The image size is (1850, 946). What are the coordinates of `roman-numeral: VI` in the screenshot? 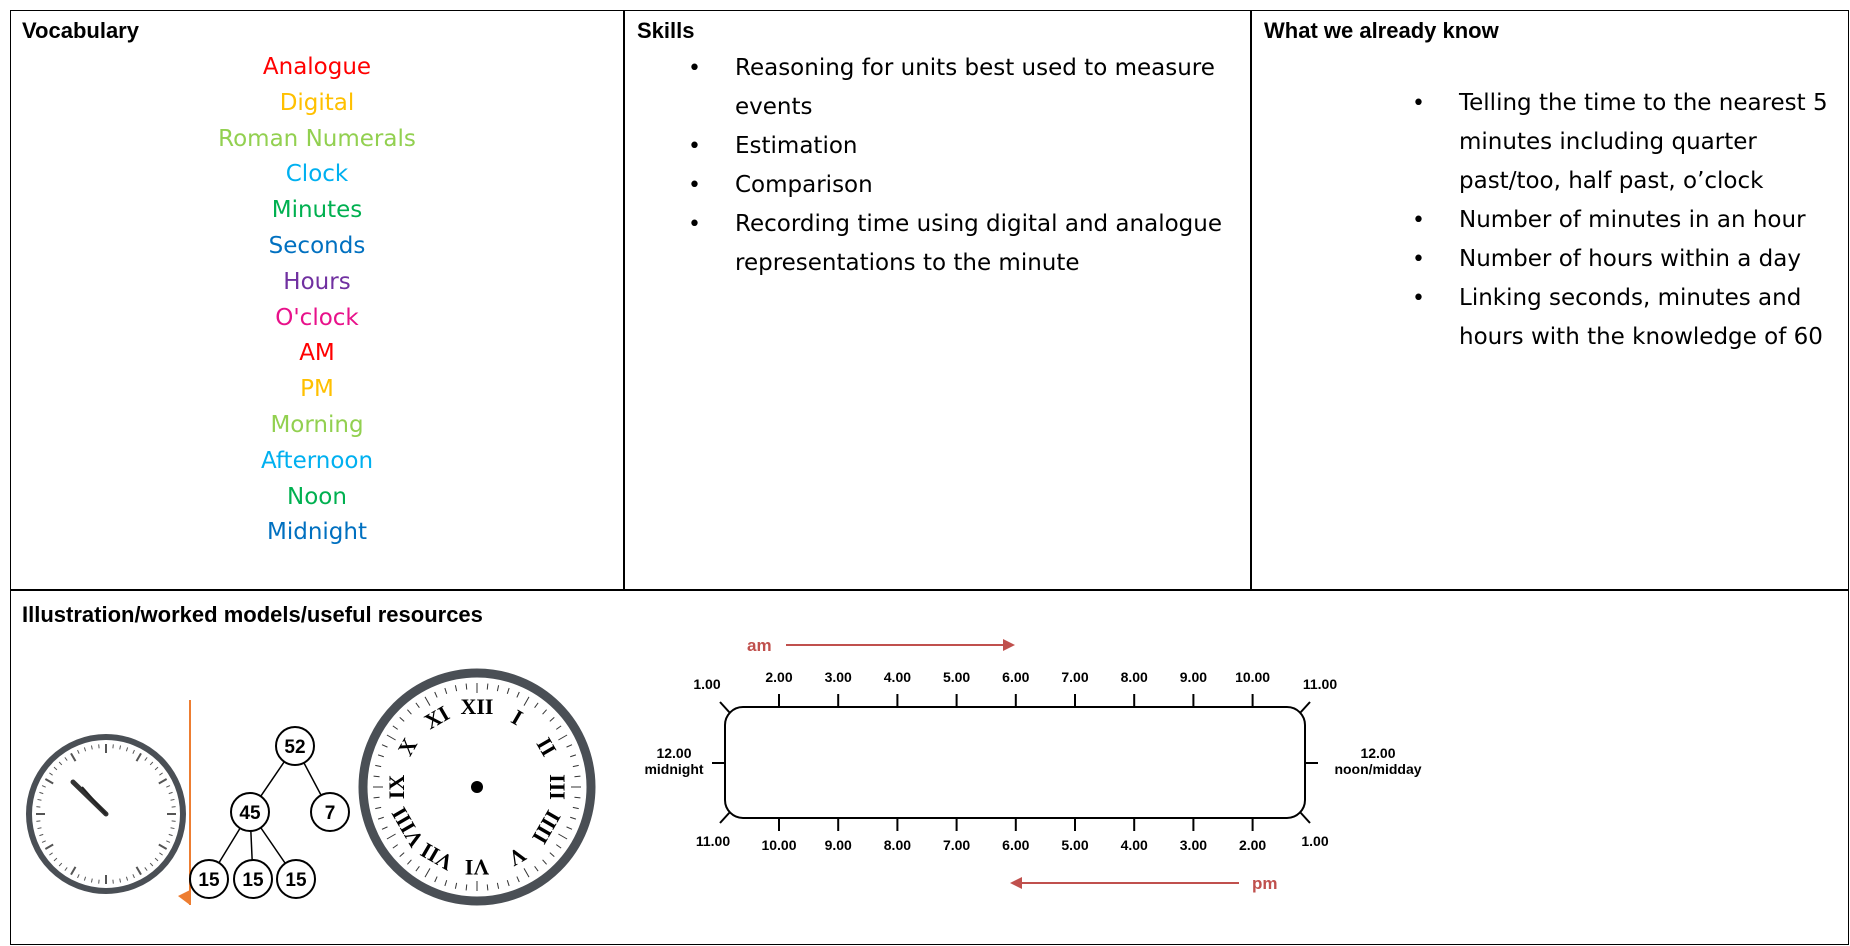 It's located at (477, 867).